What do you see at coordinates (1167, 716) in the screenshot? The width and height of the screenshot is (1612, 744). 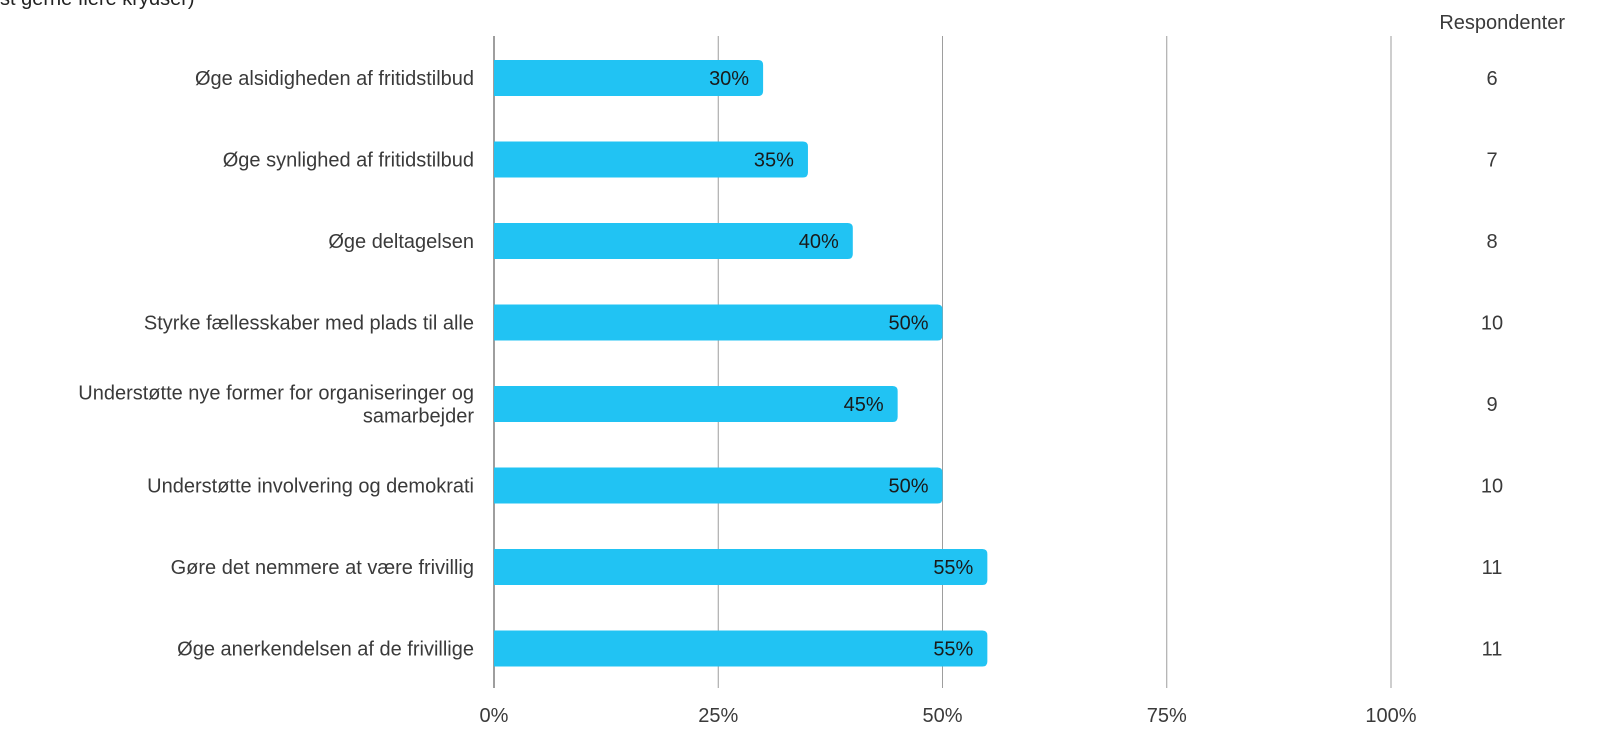 I see `x-tick-label: 75%` at bounding box center [1167, 716].